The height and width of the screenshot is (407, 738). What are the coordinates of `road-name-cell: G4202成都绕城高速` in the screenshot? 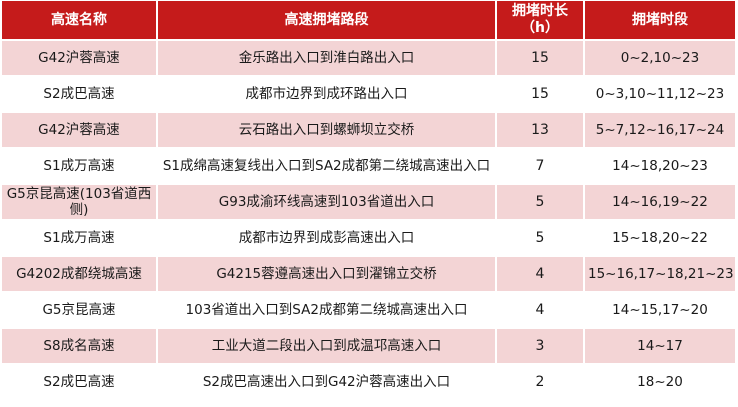 It's located at (80, 273).